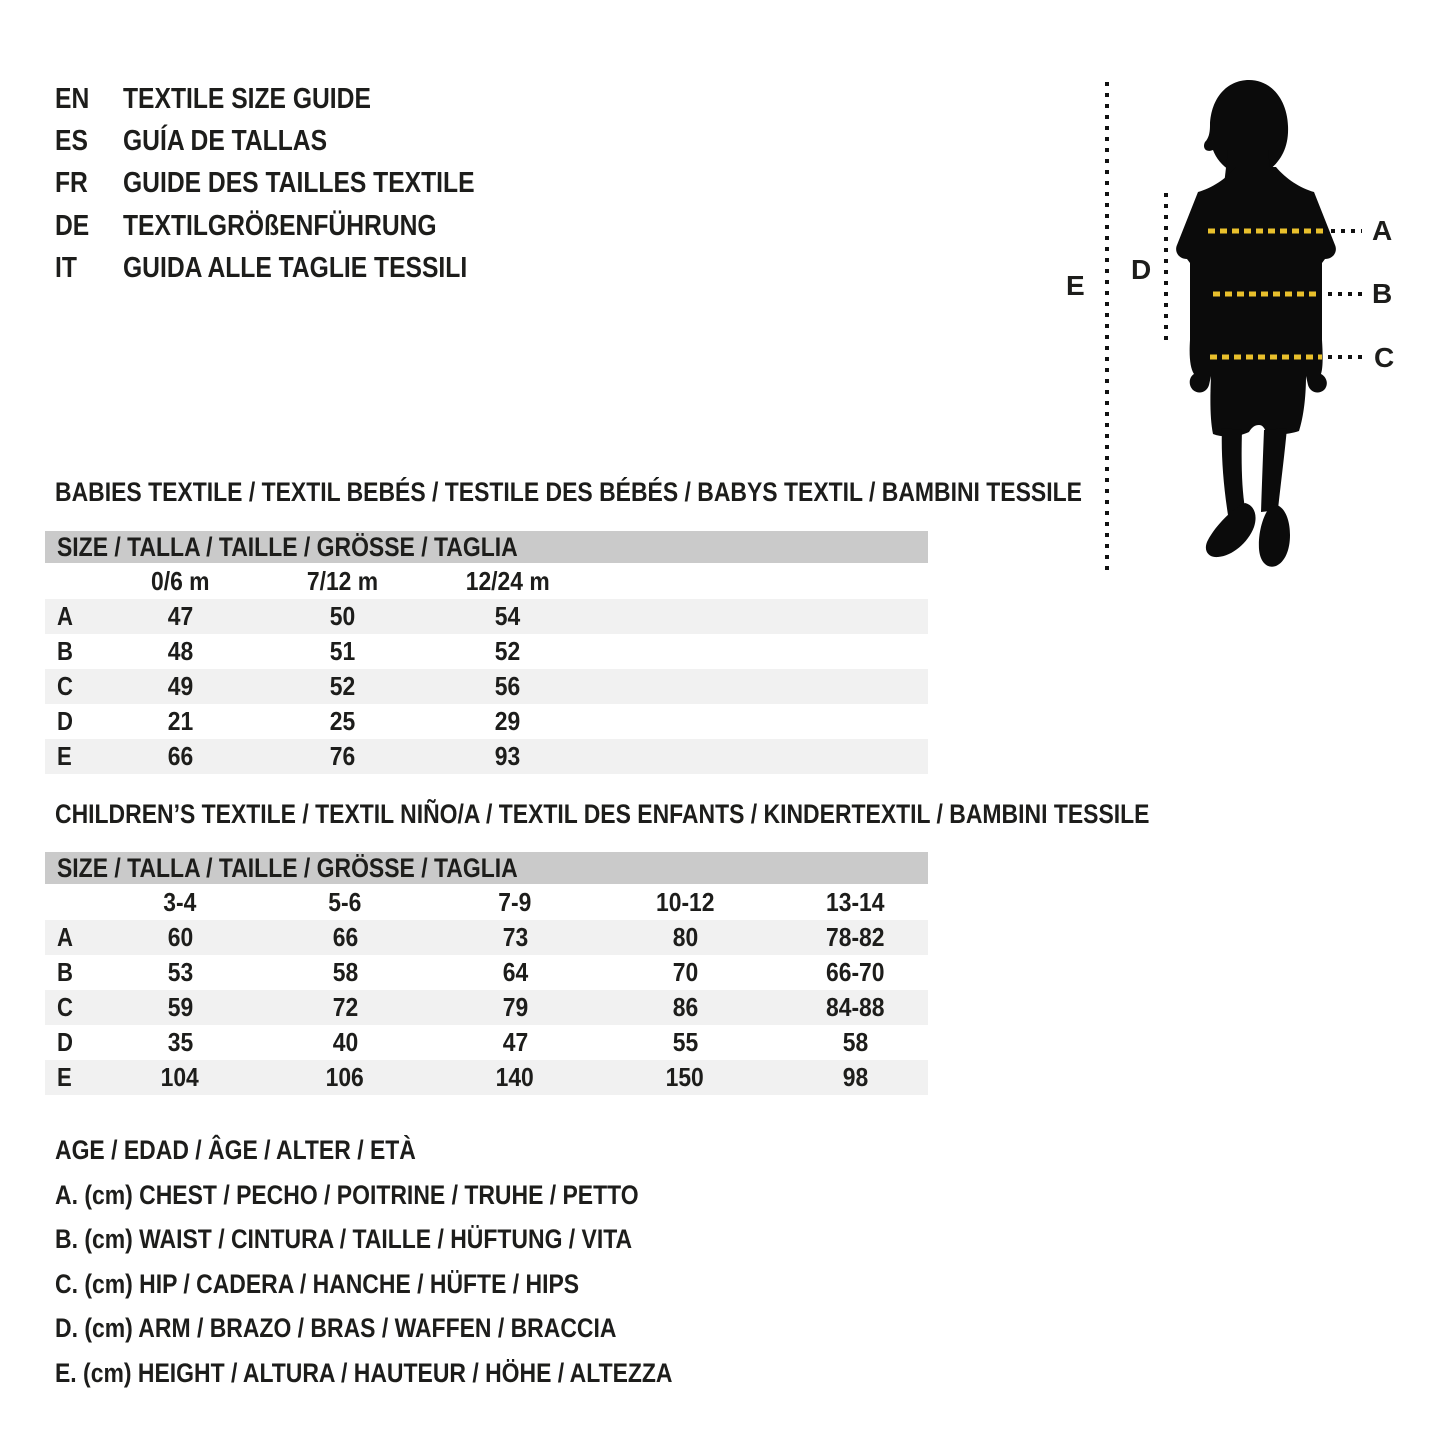  Describe the element at coordinates (180, 901) in the screenshot. I see `children-col-3-4: 3-4` at that location.